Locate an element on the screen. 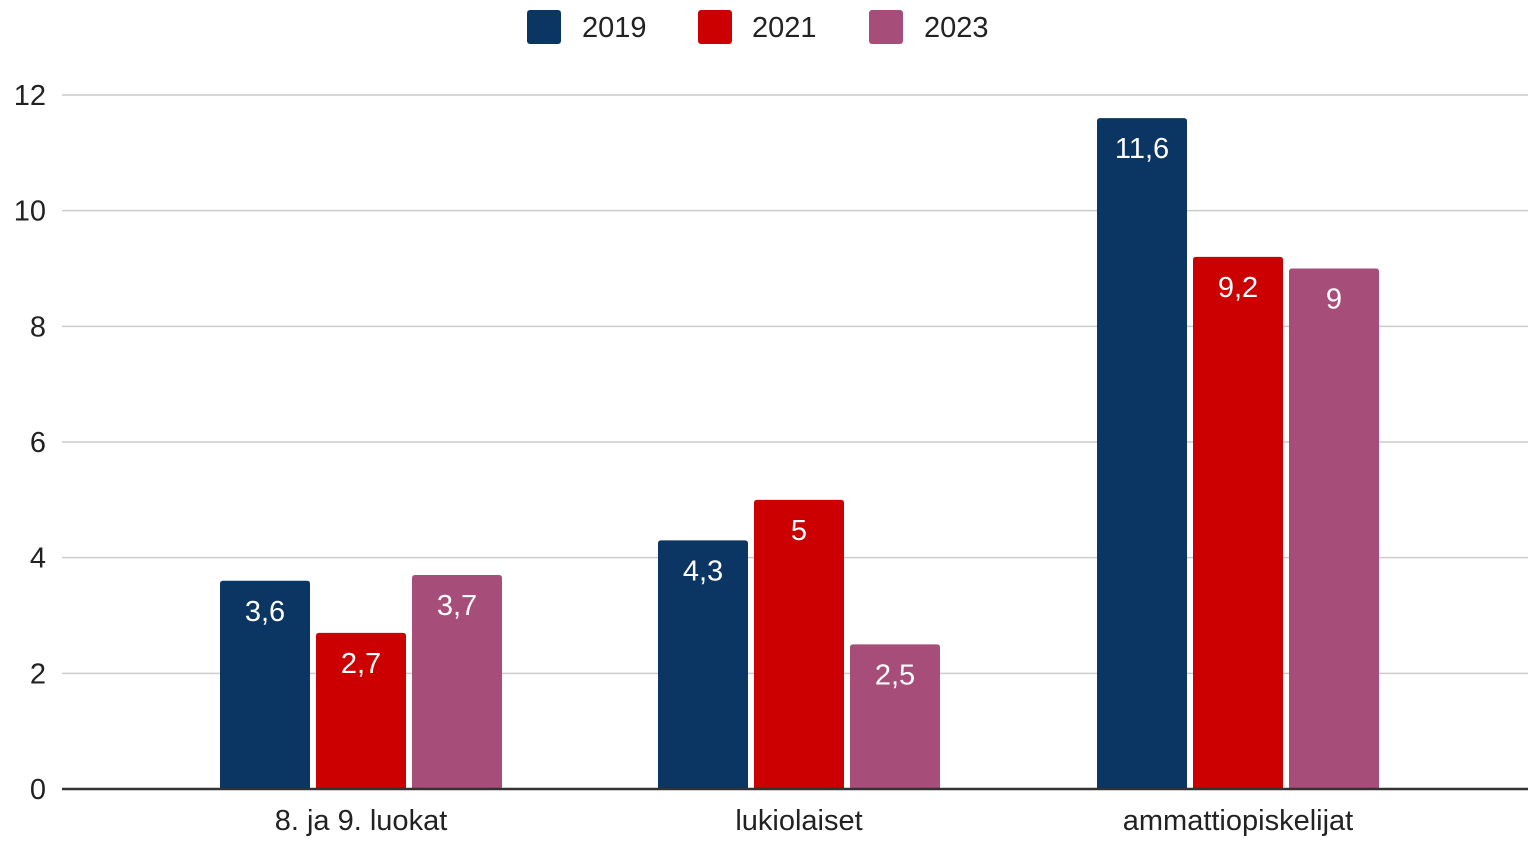 The width and height of the screenshot is (1528, 843). y-tick-label: 10 is located at coordinates (30, 212).